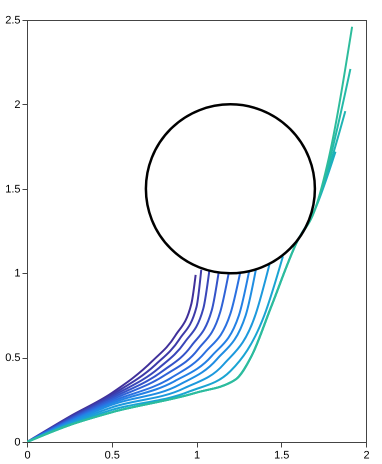 Image resolution: width=382 pixels, height=464 pixels. What do you see at coordinates (12, 358) in the screenshot?
I see `y-tick-label: 0.5` at bounding box center [12, 358].